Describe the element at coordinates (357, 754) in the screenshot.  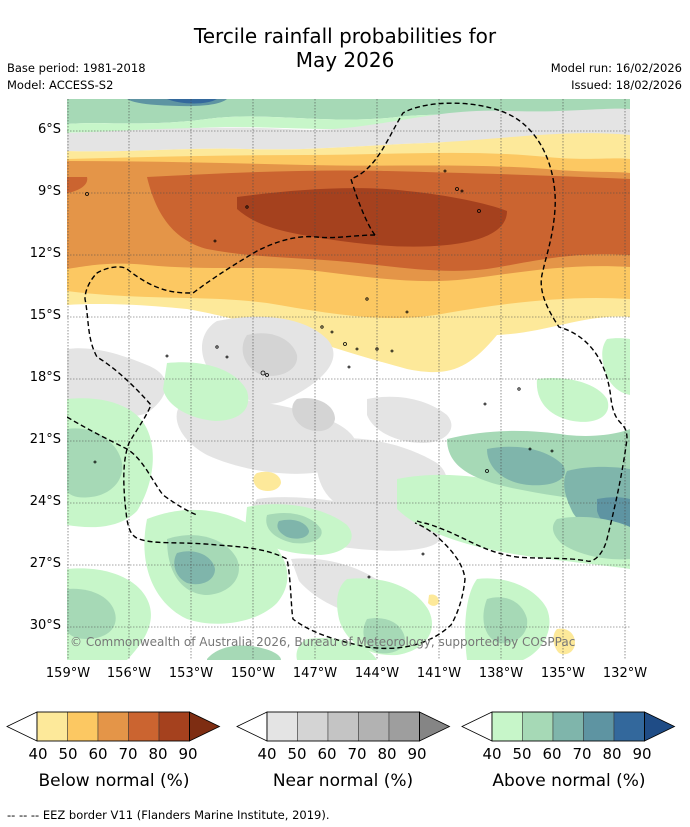
I see `near-tick-70: 70` at that location.